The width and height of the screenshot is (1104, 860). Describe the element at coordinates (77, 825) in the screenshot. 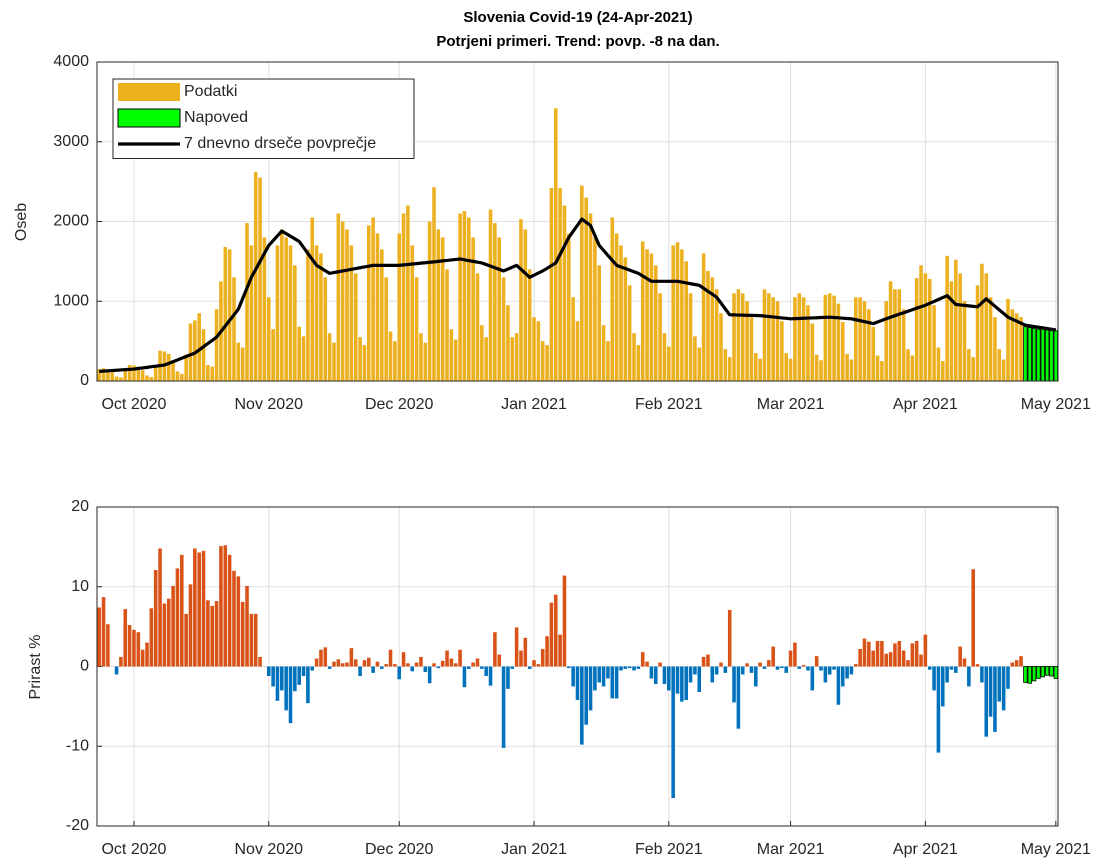

I see `y-tick-label: -20` at that location.